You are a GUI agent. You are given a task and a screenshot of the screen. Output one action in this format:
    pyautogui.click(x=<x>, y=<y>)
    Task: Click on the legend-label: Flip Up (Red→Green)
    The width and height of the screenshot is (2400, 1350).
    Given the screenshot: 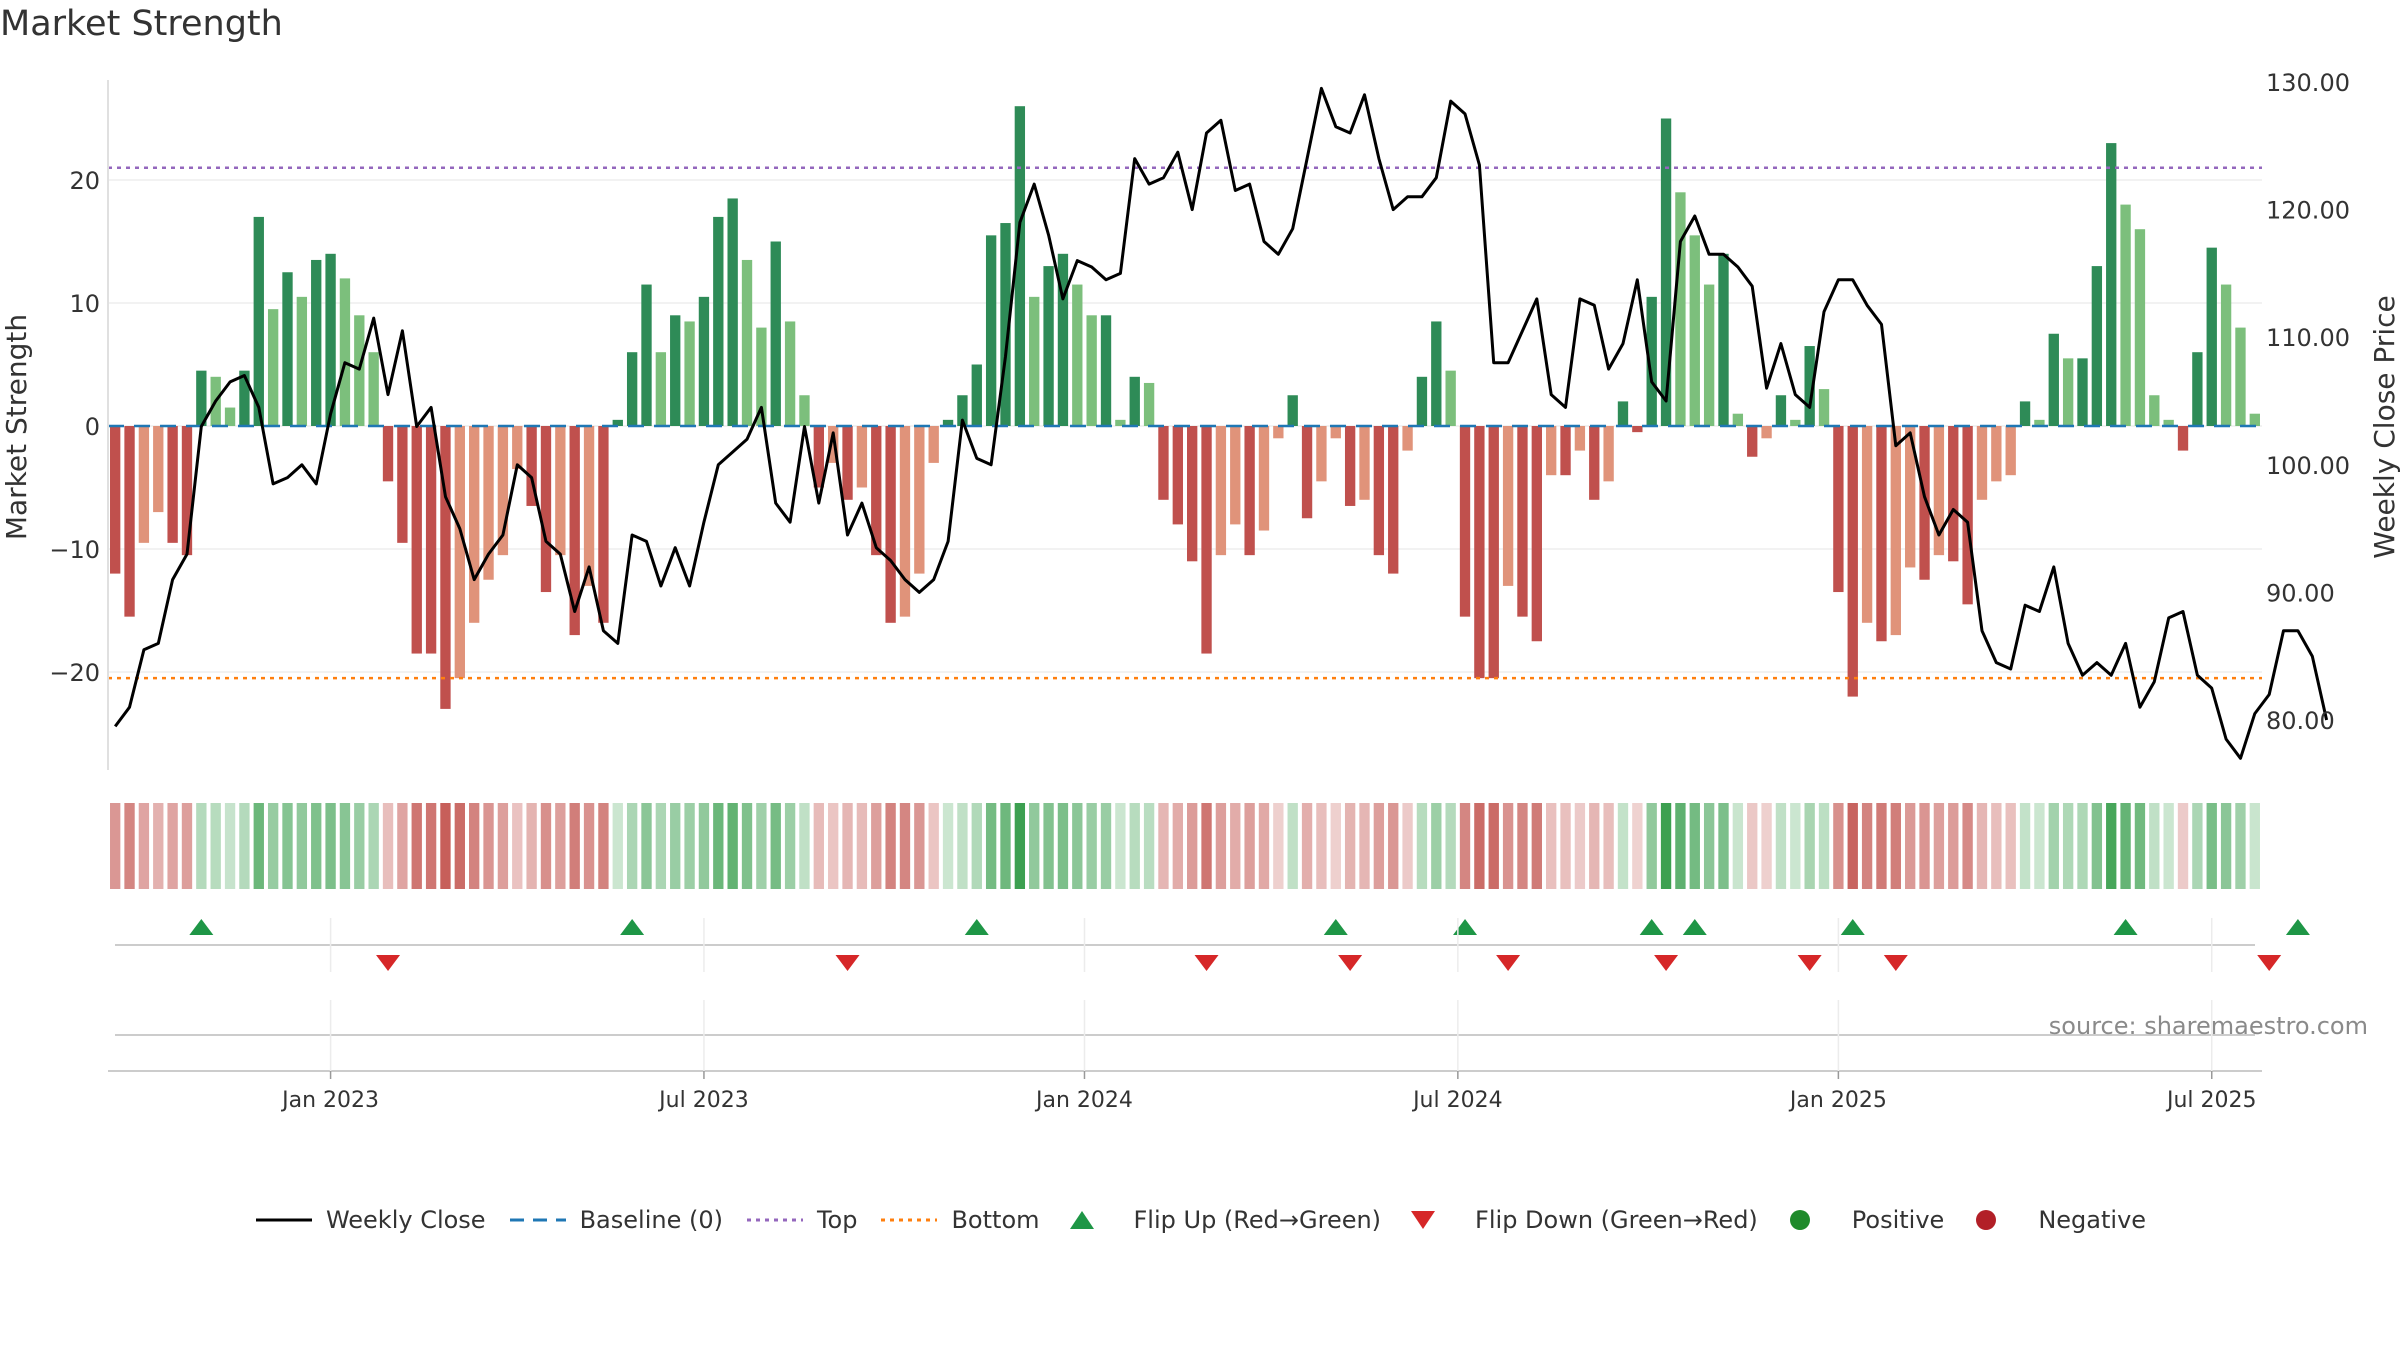 What is the action you would take?
    pyautogui.click(x=1257, y=1220)
    